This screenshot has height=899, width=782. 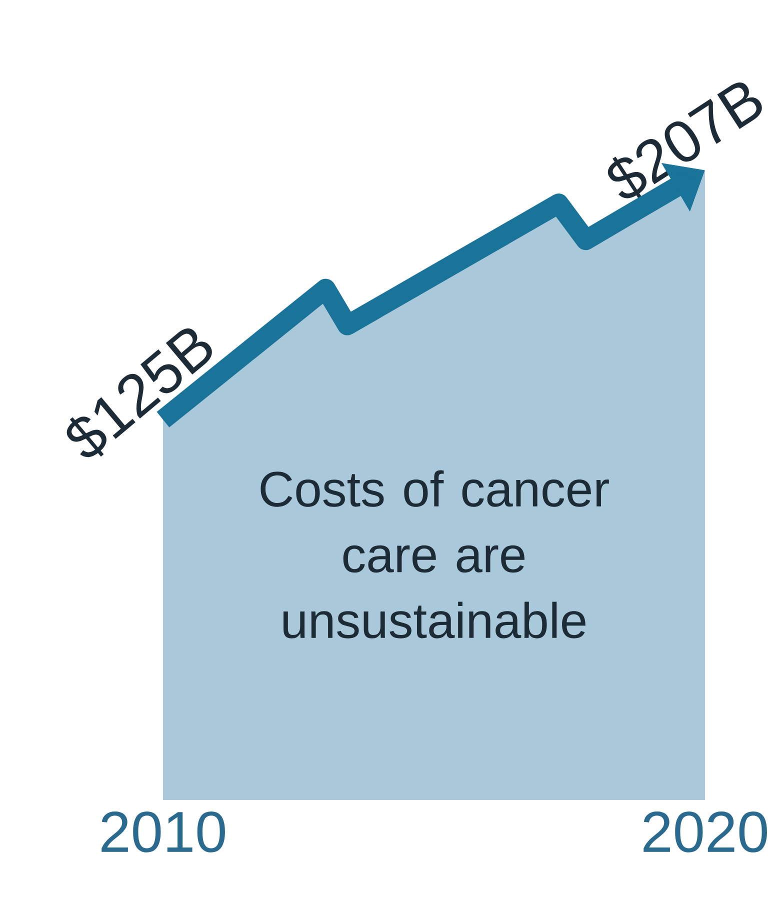 I want to click on annotation: Costs of cancer care are unsustainable, so click(x=434, y=554).